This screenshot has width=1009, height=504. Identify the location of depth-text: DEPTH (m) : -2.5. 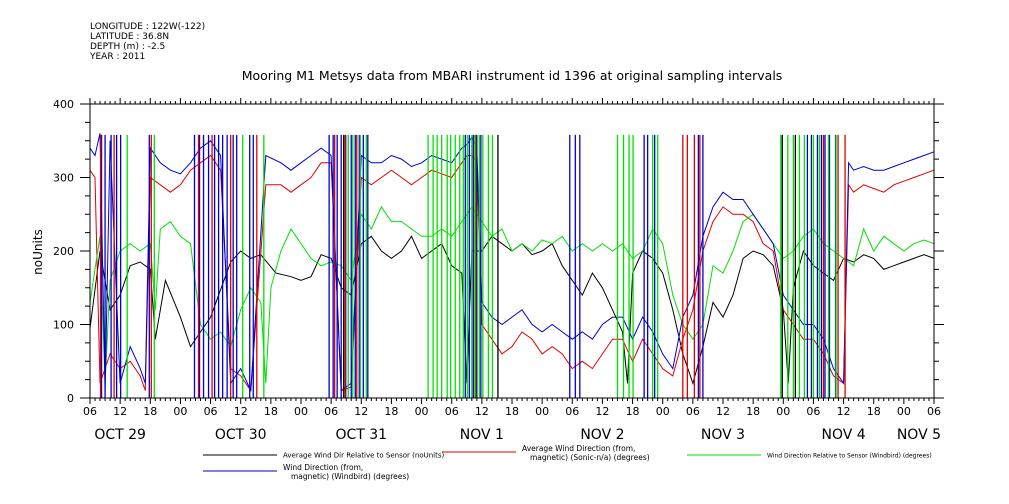
(128, 47).